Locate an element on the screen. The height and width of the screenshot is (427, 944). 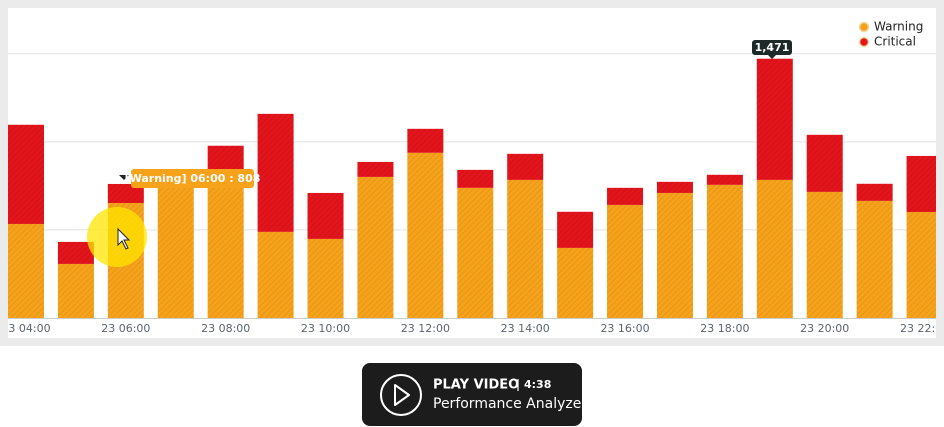
x-tick-label: 23 12:00 is located at coordinates (425, 328).